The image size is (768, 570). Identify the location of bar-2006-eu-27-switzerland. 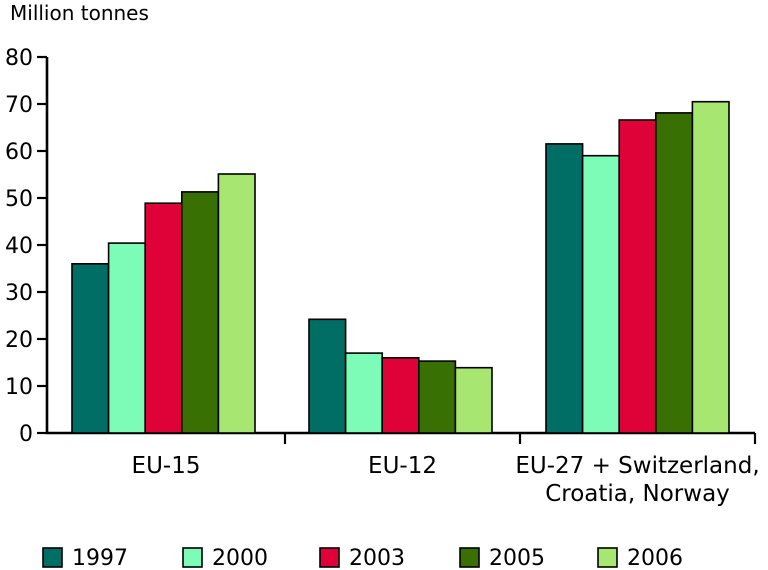
(710, 267).